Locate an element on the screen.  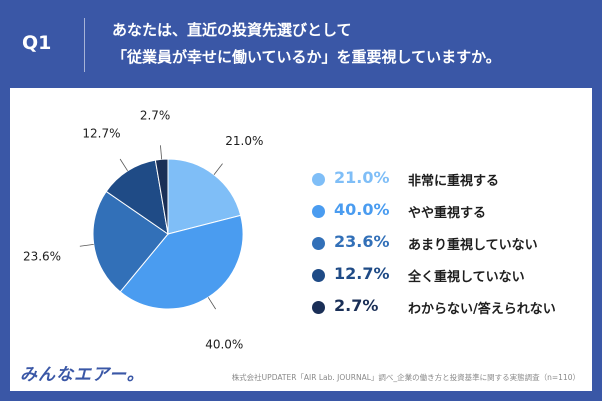
legend-item: 23.6% あまり重視していない is located at coordinates (447, 244).